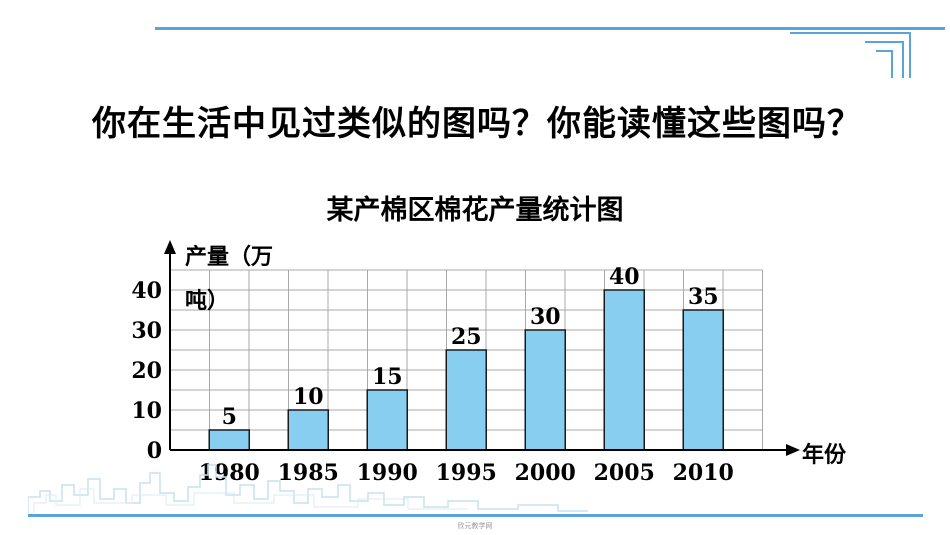 The width and height of the screenshot is (950, 535). Describe the element at coordinates (703, 380) in the screenshot. I see `bar-2010` at that location.